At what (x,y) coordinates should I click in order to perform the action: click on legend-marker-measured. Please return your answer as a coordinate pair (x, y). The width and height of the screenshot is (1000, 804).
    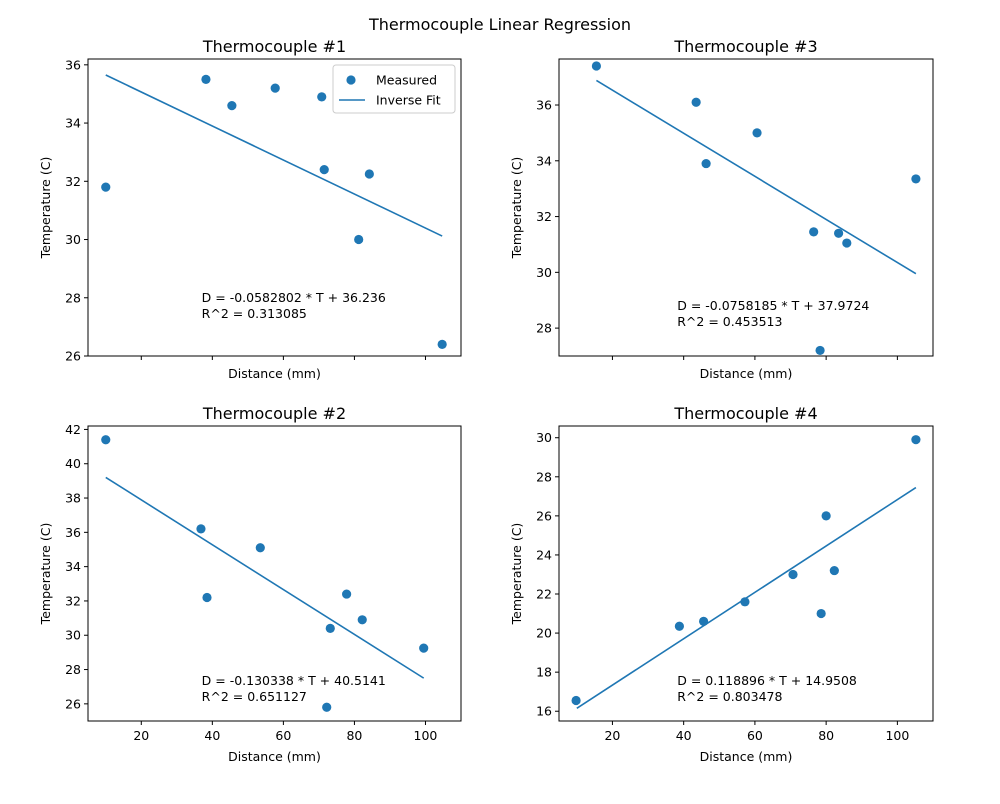
    Looking at the image, I should click on (351, 80).